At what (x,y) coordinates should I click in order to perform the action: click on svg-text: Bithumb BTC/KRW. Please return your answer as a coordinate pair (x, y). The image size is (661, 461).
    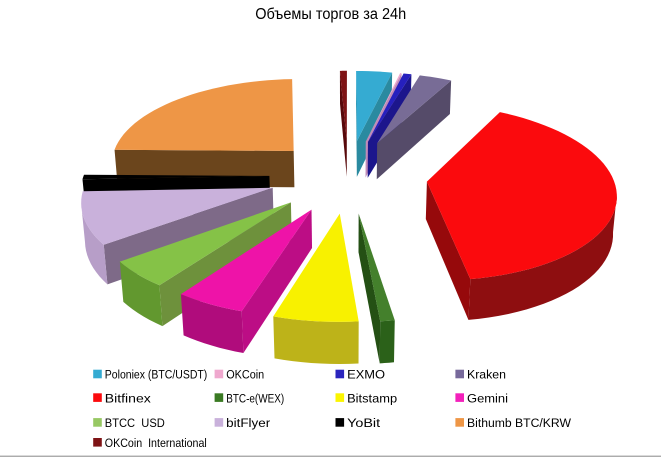
    Looking at the image, I should click on (519, 423).